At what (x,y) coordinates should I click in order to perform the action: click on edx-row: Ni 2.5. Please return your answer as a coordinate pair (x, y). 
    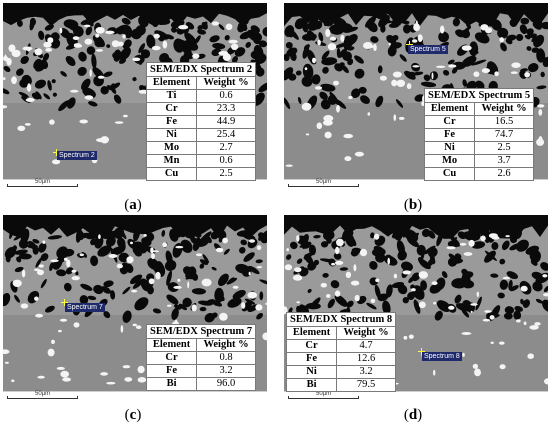
    Looking at the image, I should click on (479, 148).